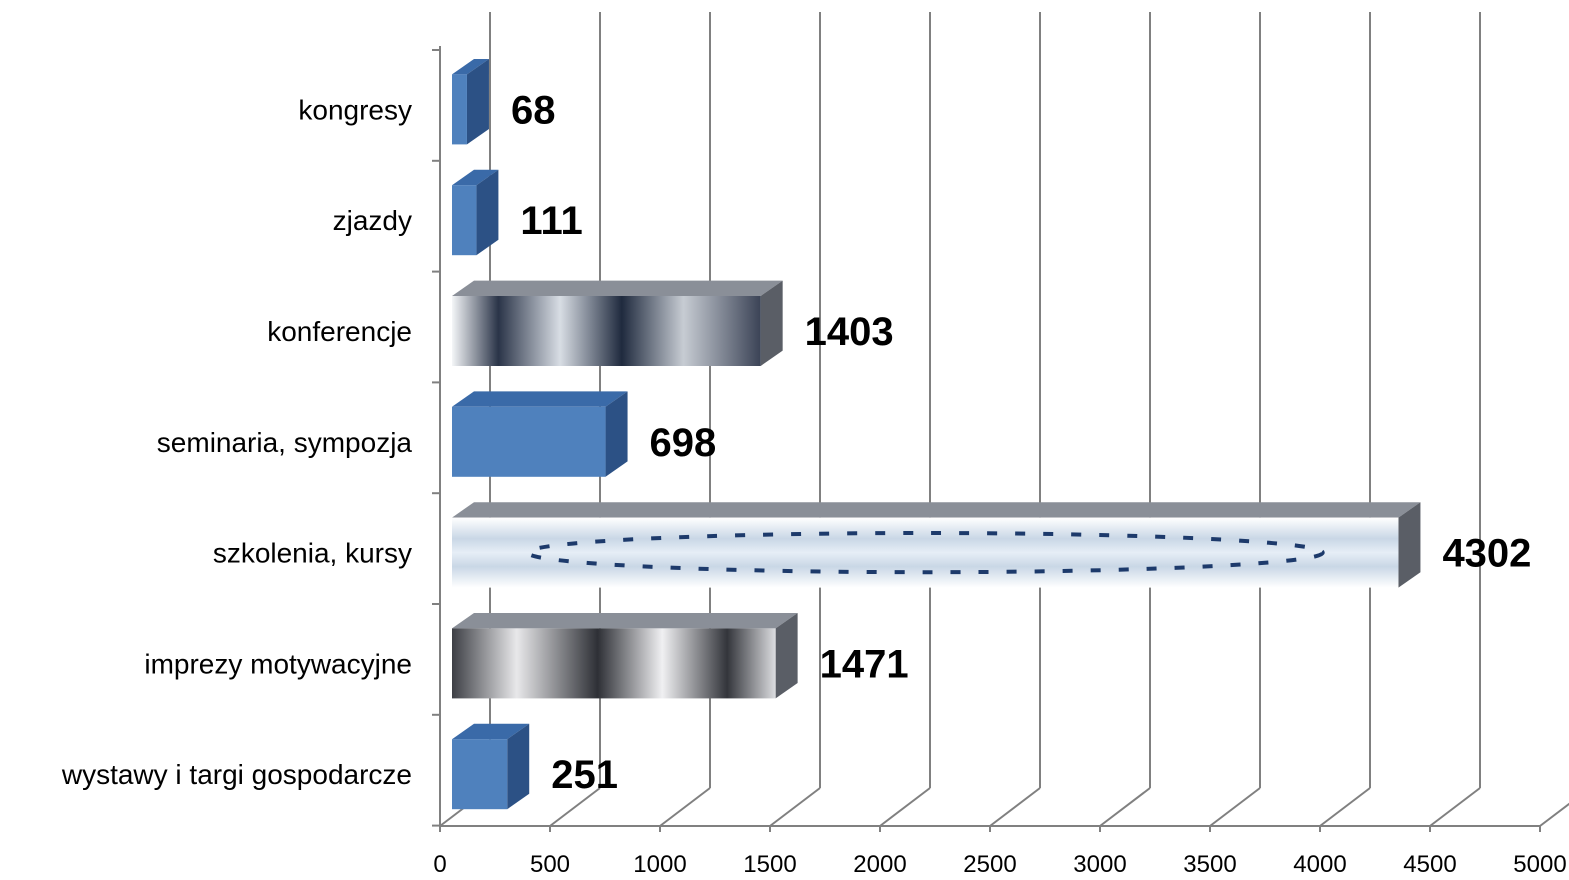 This screenshot has height=880, width=1569. What do you see at coordinates (1319, 864) in the screenshot?
I see `x-tick-label: 4000` at bounding box center [1319, 864].